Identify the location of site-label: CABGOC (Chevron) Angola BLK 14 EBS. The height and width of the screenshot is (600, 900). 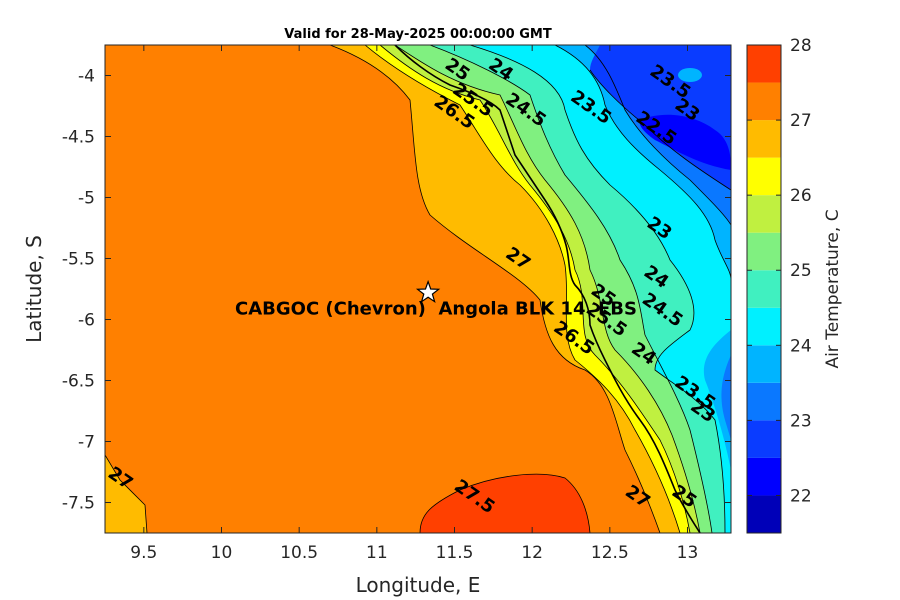
(436, 309).